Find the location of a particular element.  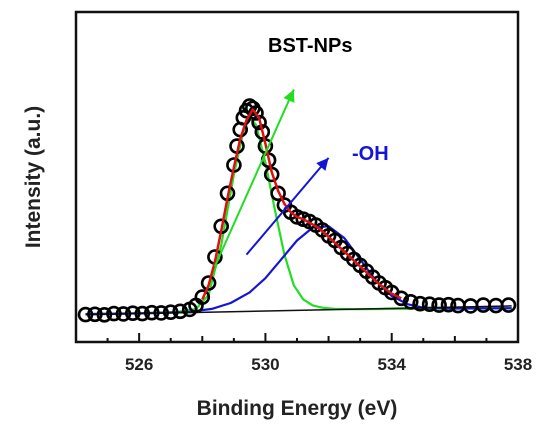

y-axis-title: Intensity (a.u.) is located at coordinates (33, 177).